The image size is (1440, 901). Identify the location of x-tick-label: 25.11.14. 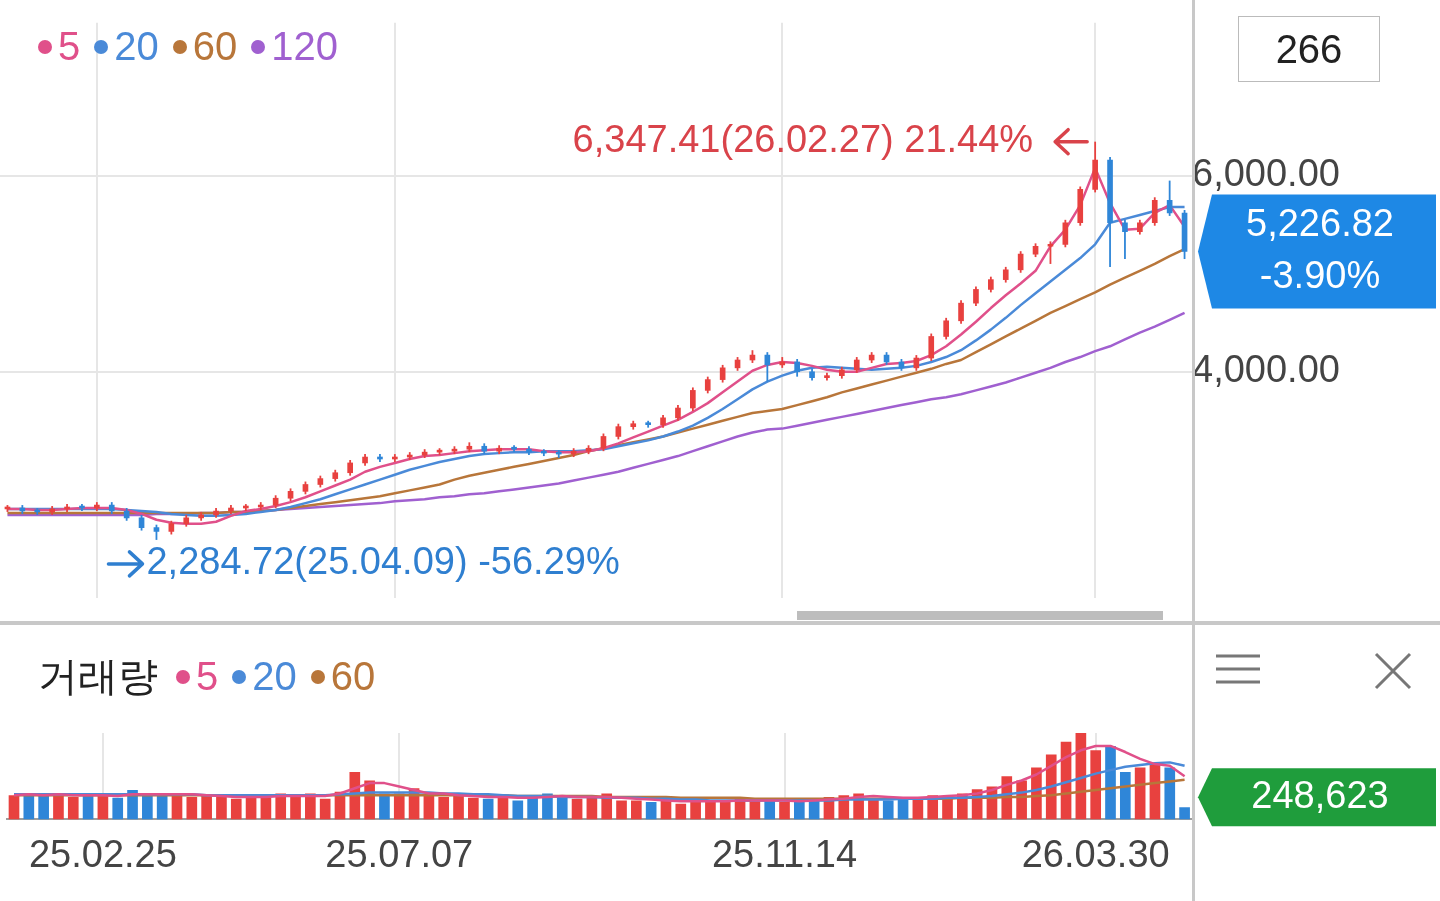
(784, 853).